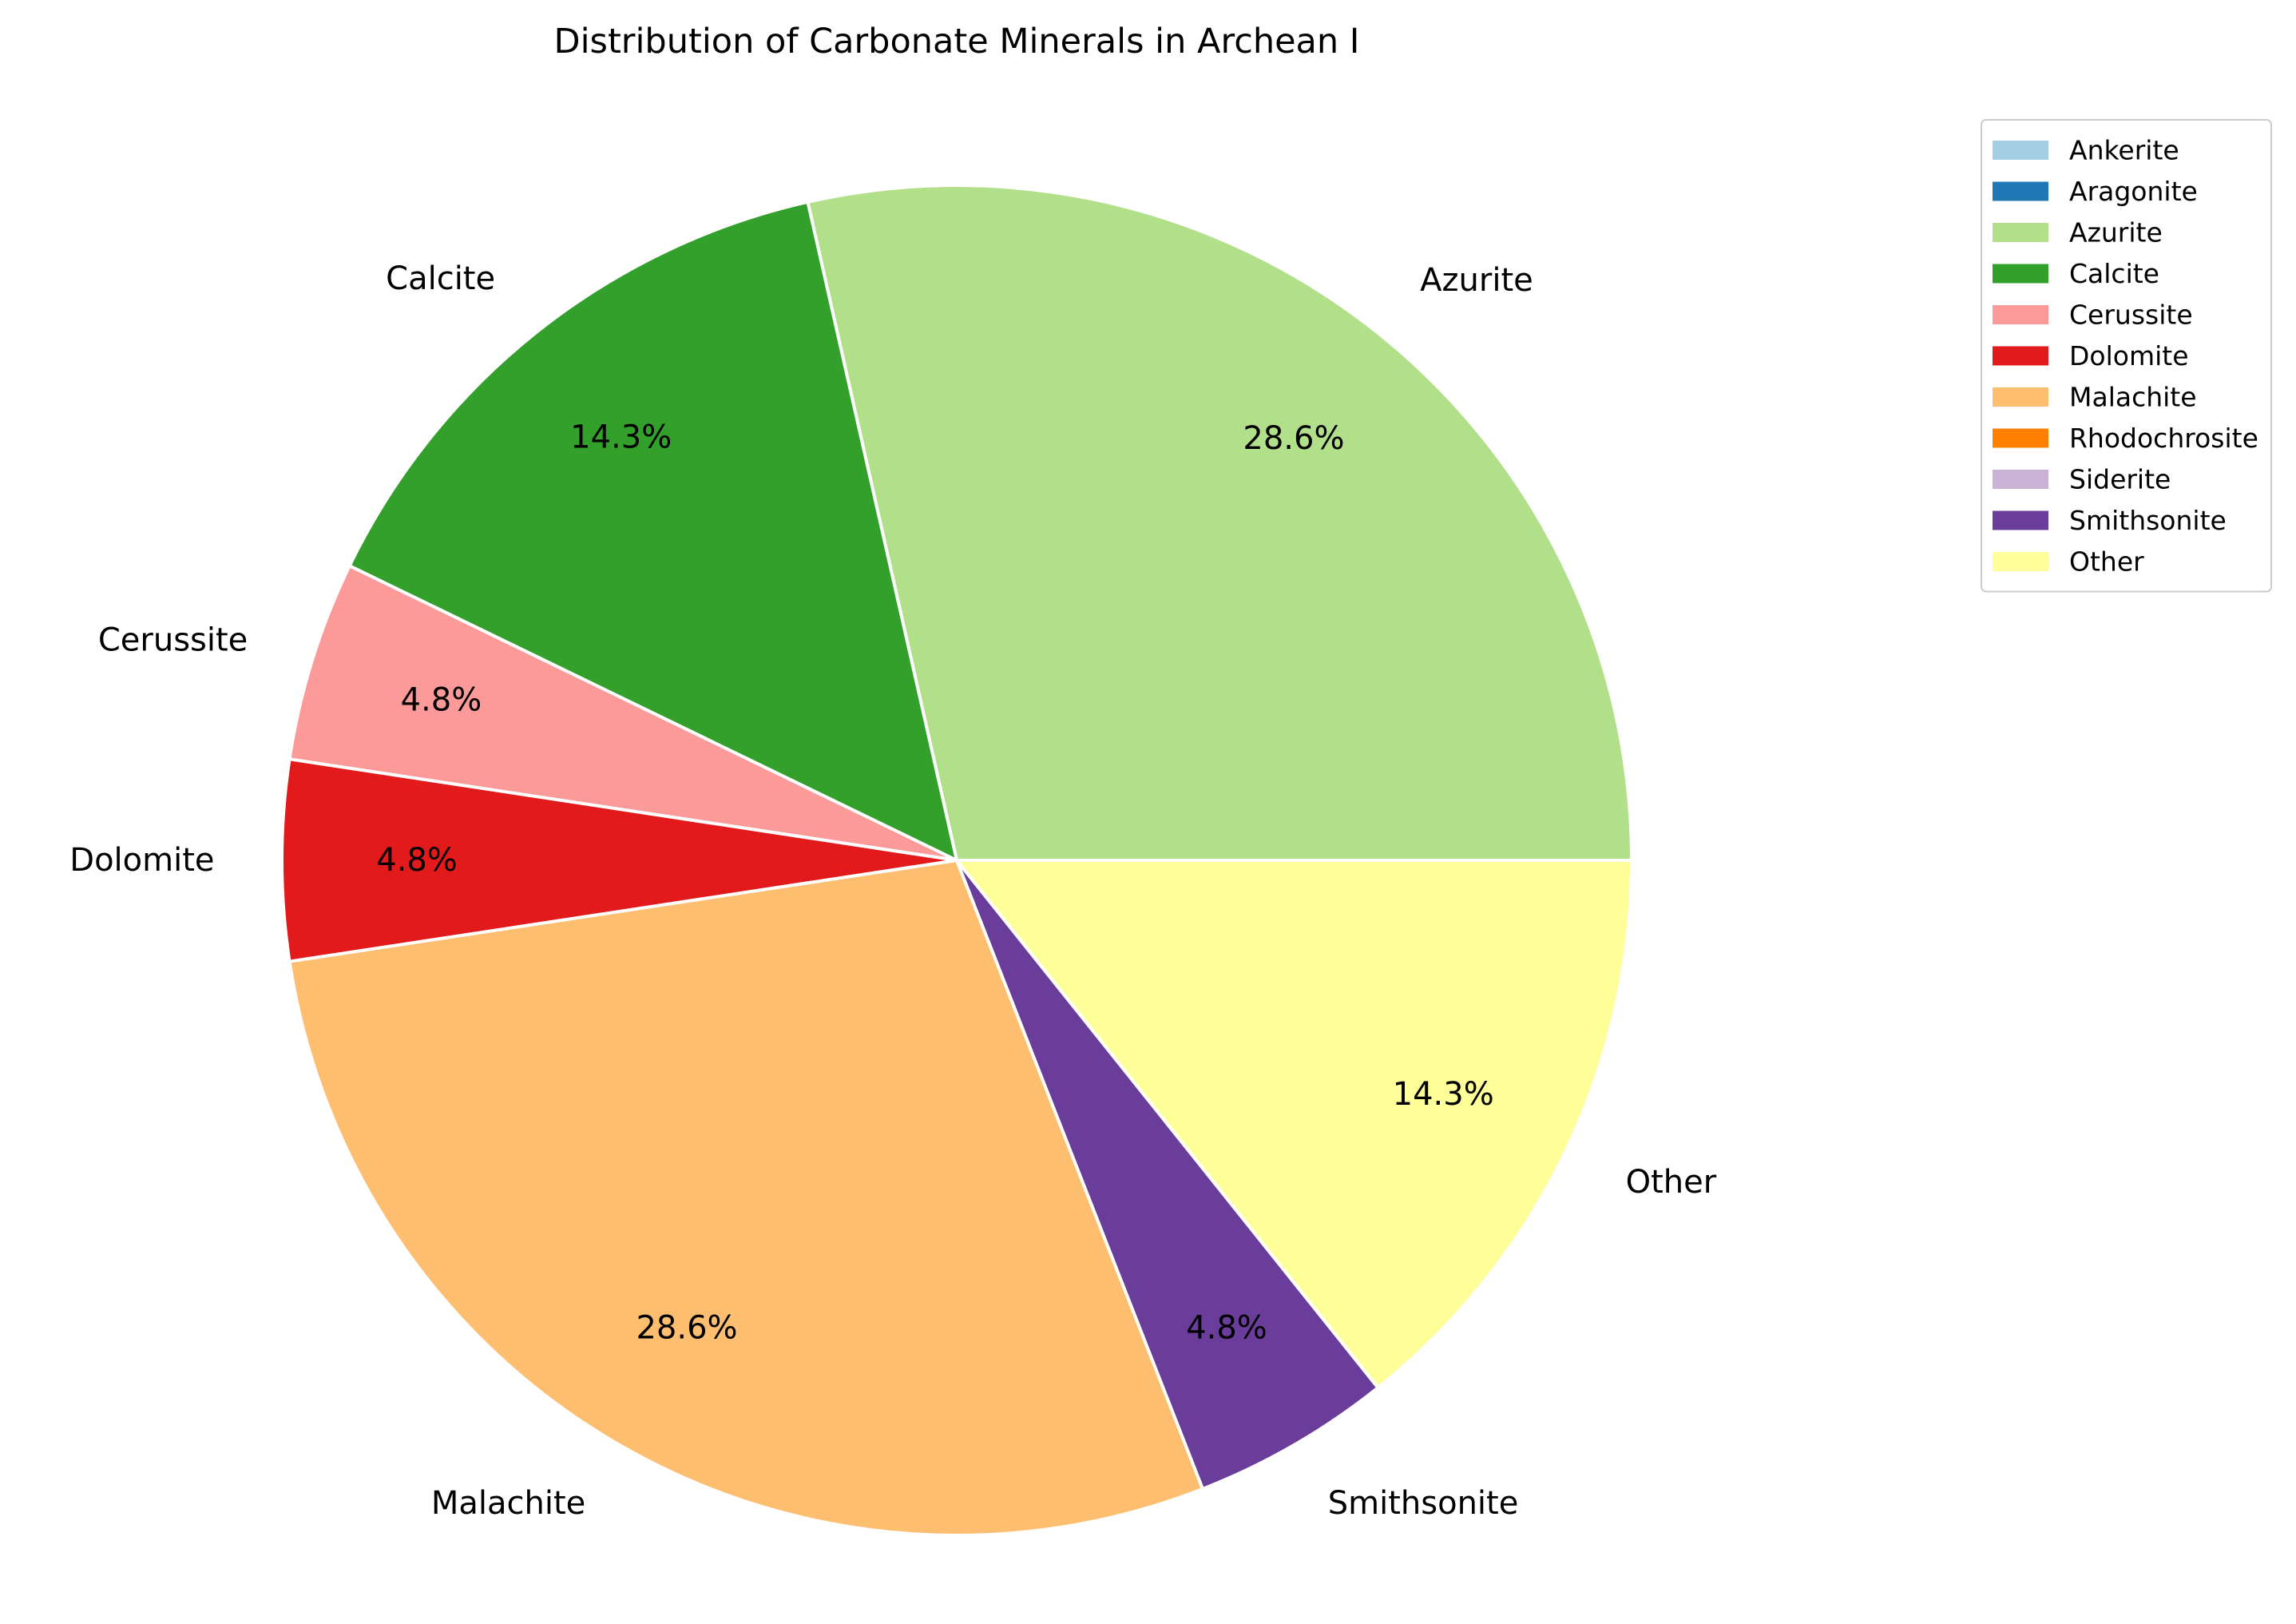 This screenshot has width=2296, height=1624. Describe the element at coordinates (1672, 1182) in the screenshot. I see `slice-label-other: Other` at that location.